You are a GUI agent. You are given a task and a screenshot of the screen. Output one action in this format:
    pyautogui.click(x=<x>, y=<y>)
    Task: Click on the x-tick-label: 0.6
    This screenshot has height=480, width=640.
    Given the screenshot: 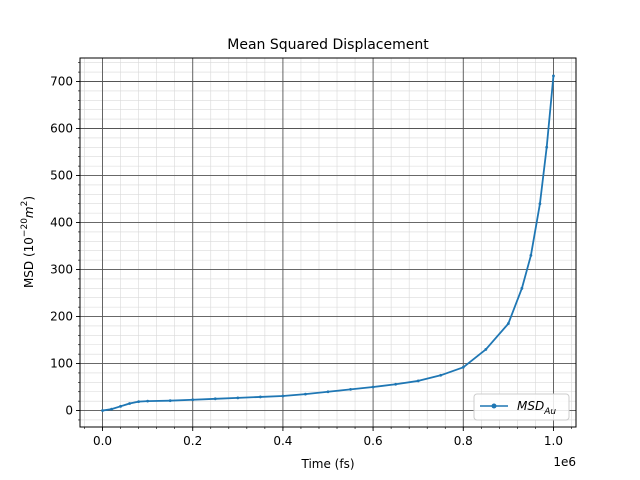 What is the action you would take?
    pyautogui.click(x=373, y=441)
    